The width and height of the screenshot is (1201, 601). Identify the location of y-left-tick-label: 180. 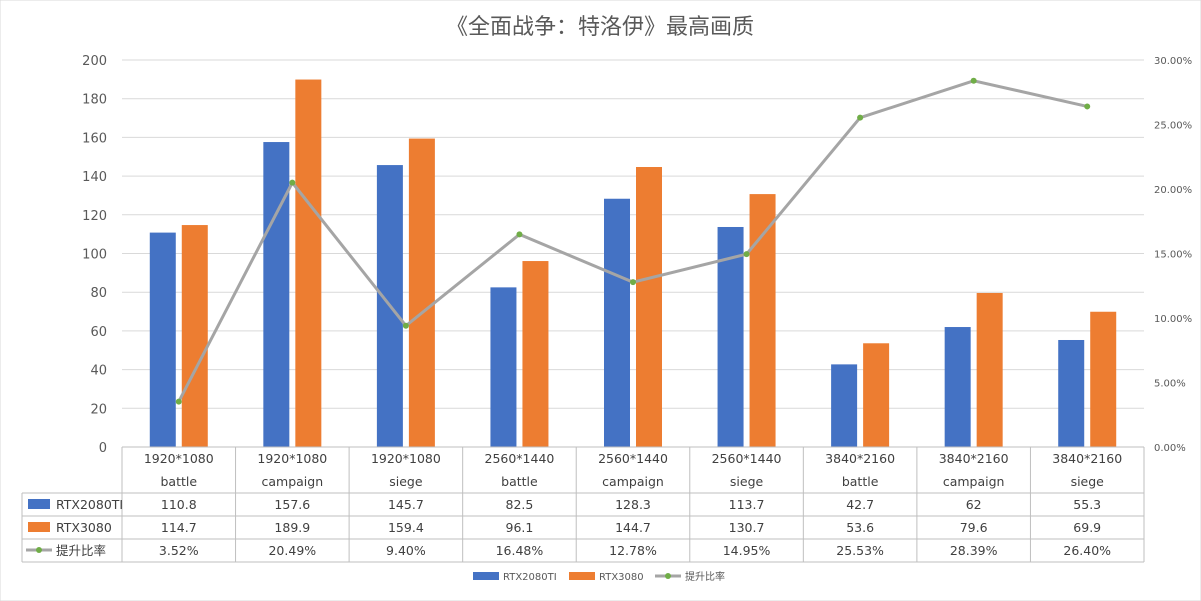
(94, 100).